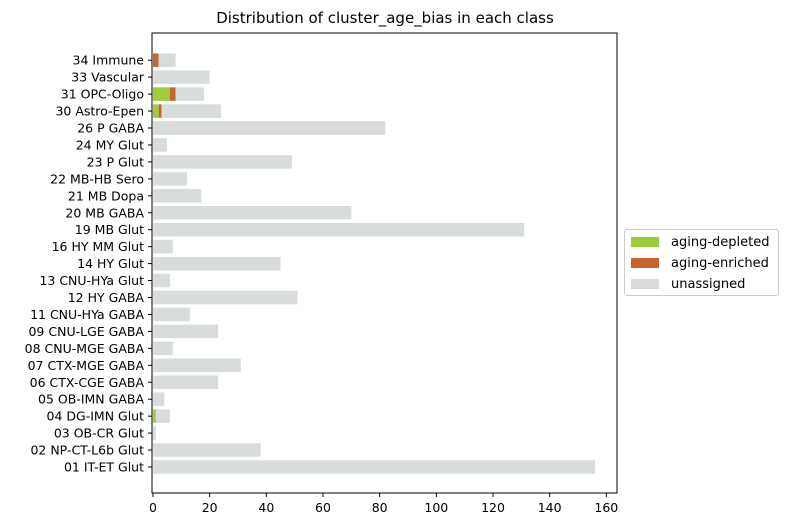 Image resolution: width=789 pixels, height=528 pixels. What do you see at coordinates (97, 178) in the screenshot?
I see `y-tick-label: 22 MB-HB Sero` at bounding box center [97, 178].